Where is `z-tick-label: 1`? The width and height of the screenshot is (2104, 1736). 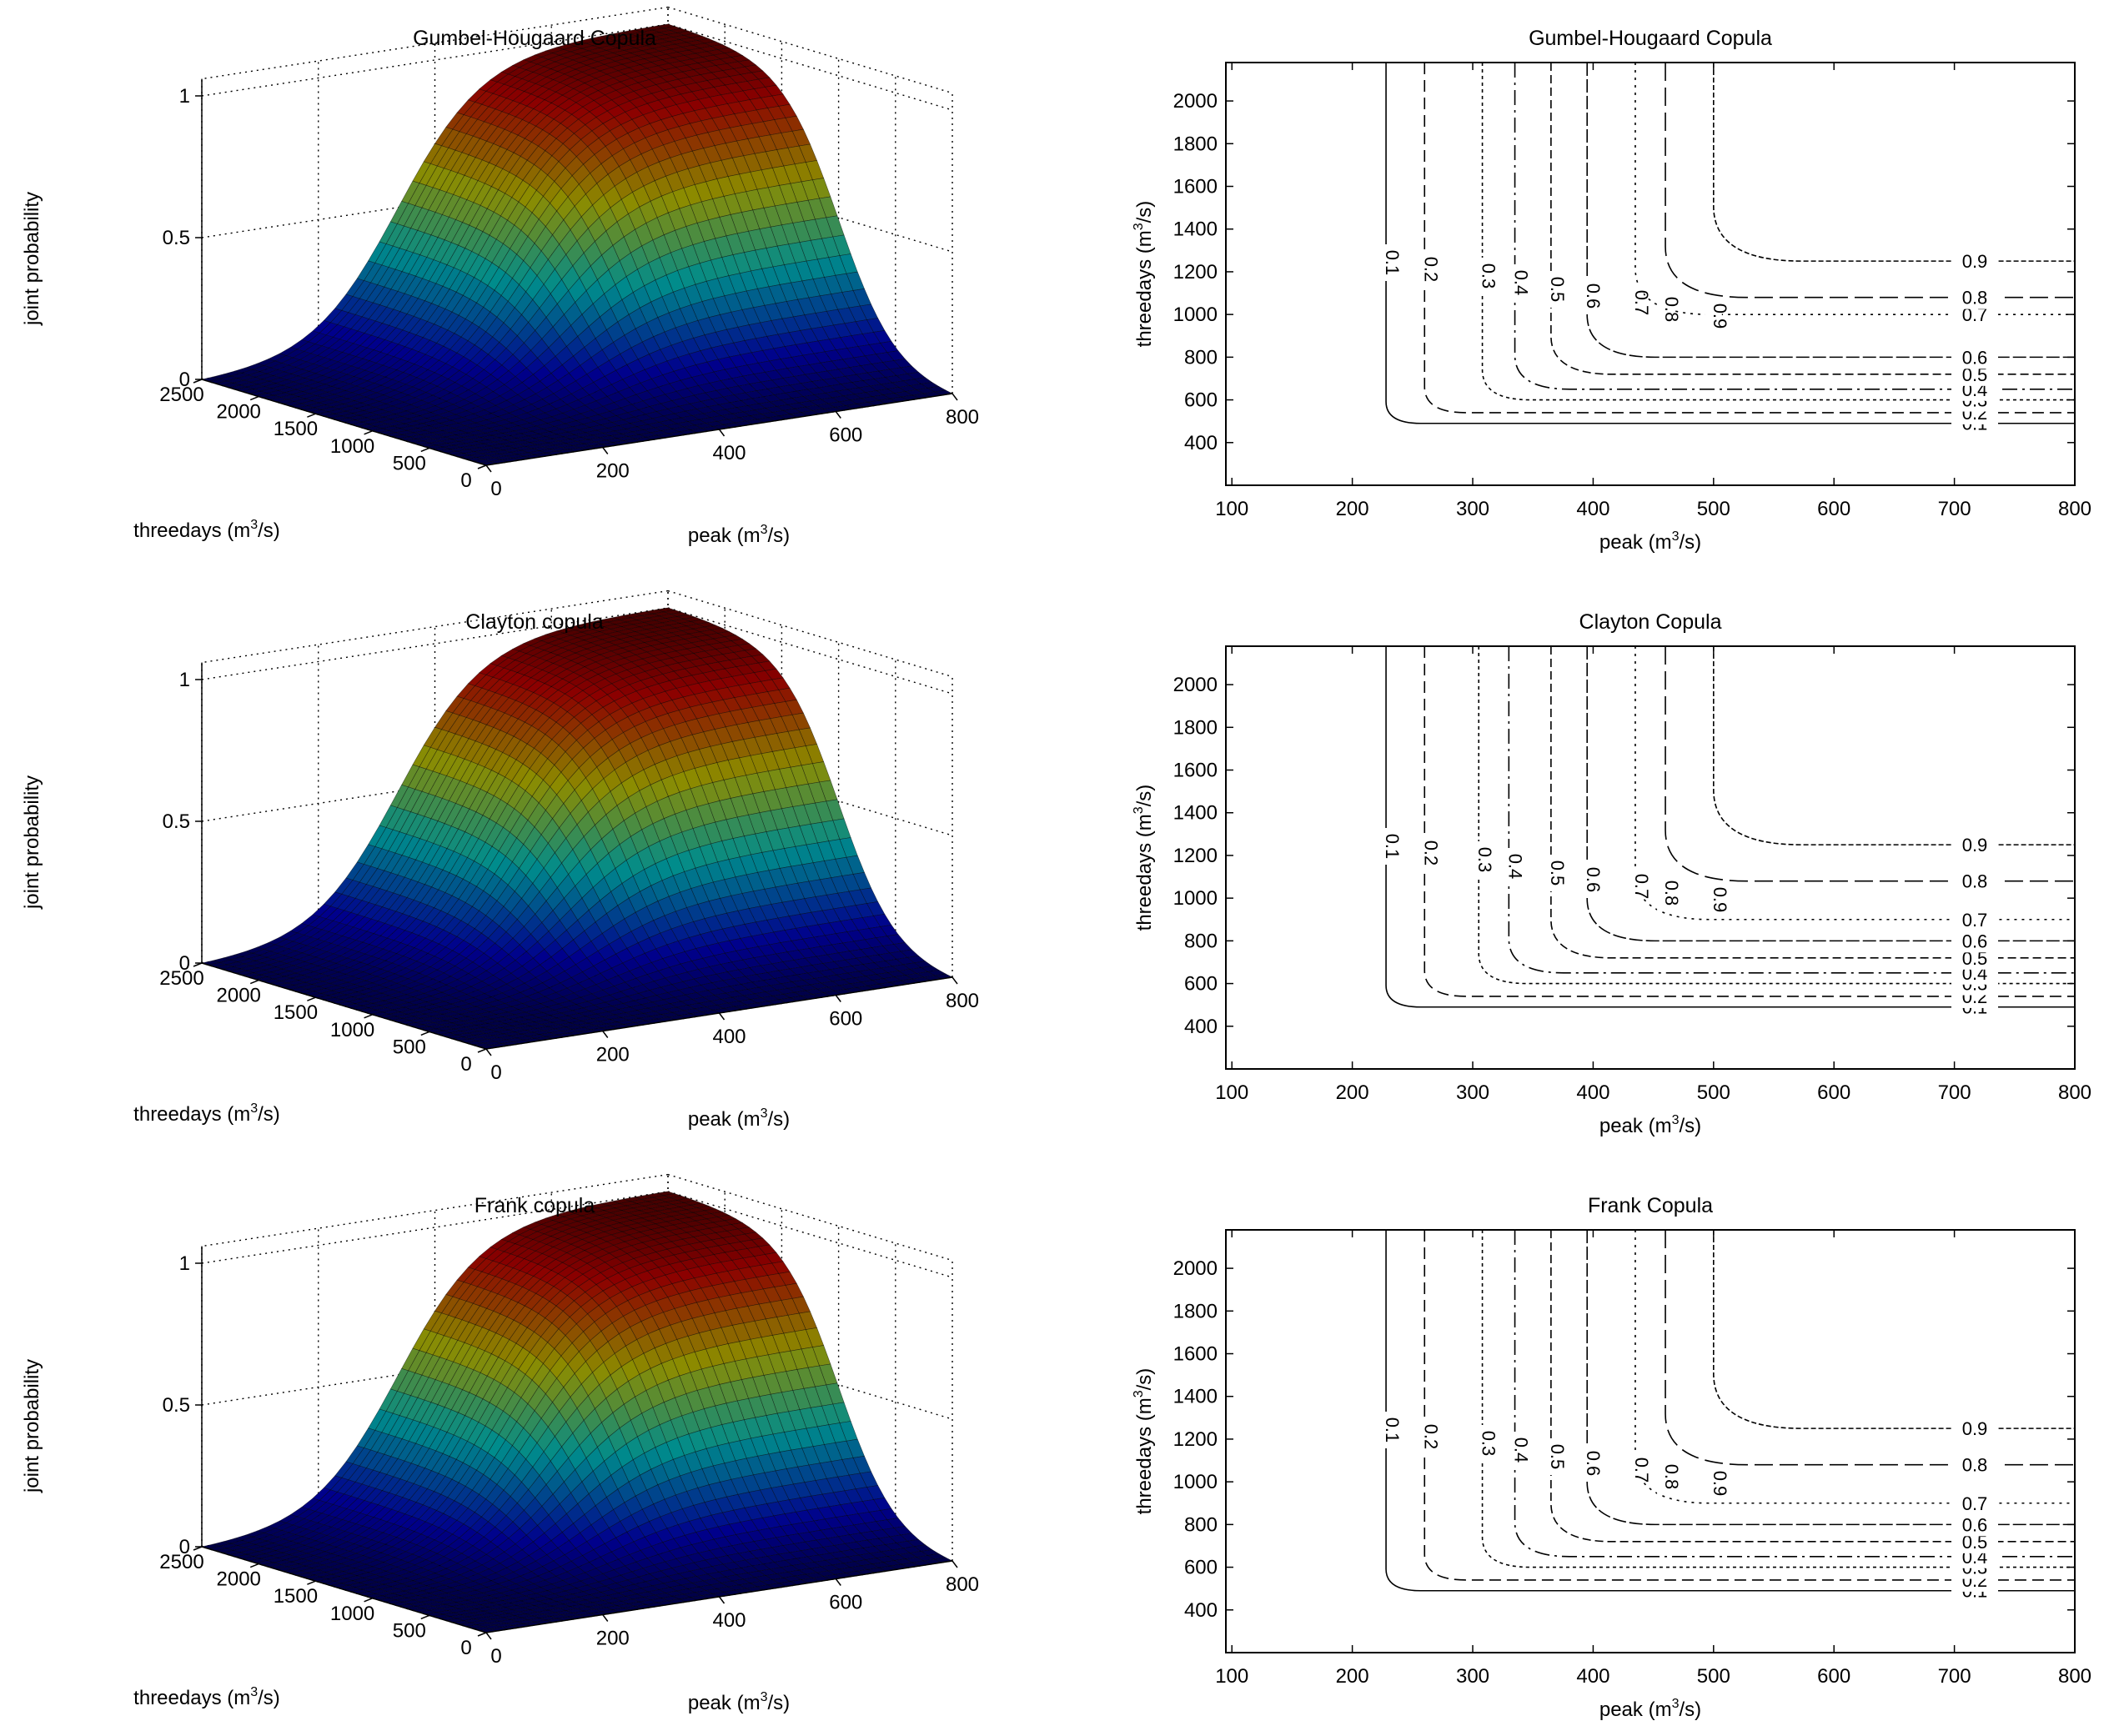
z-tick-label: 1 is located at coordinates (184, 97).